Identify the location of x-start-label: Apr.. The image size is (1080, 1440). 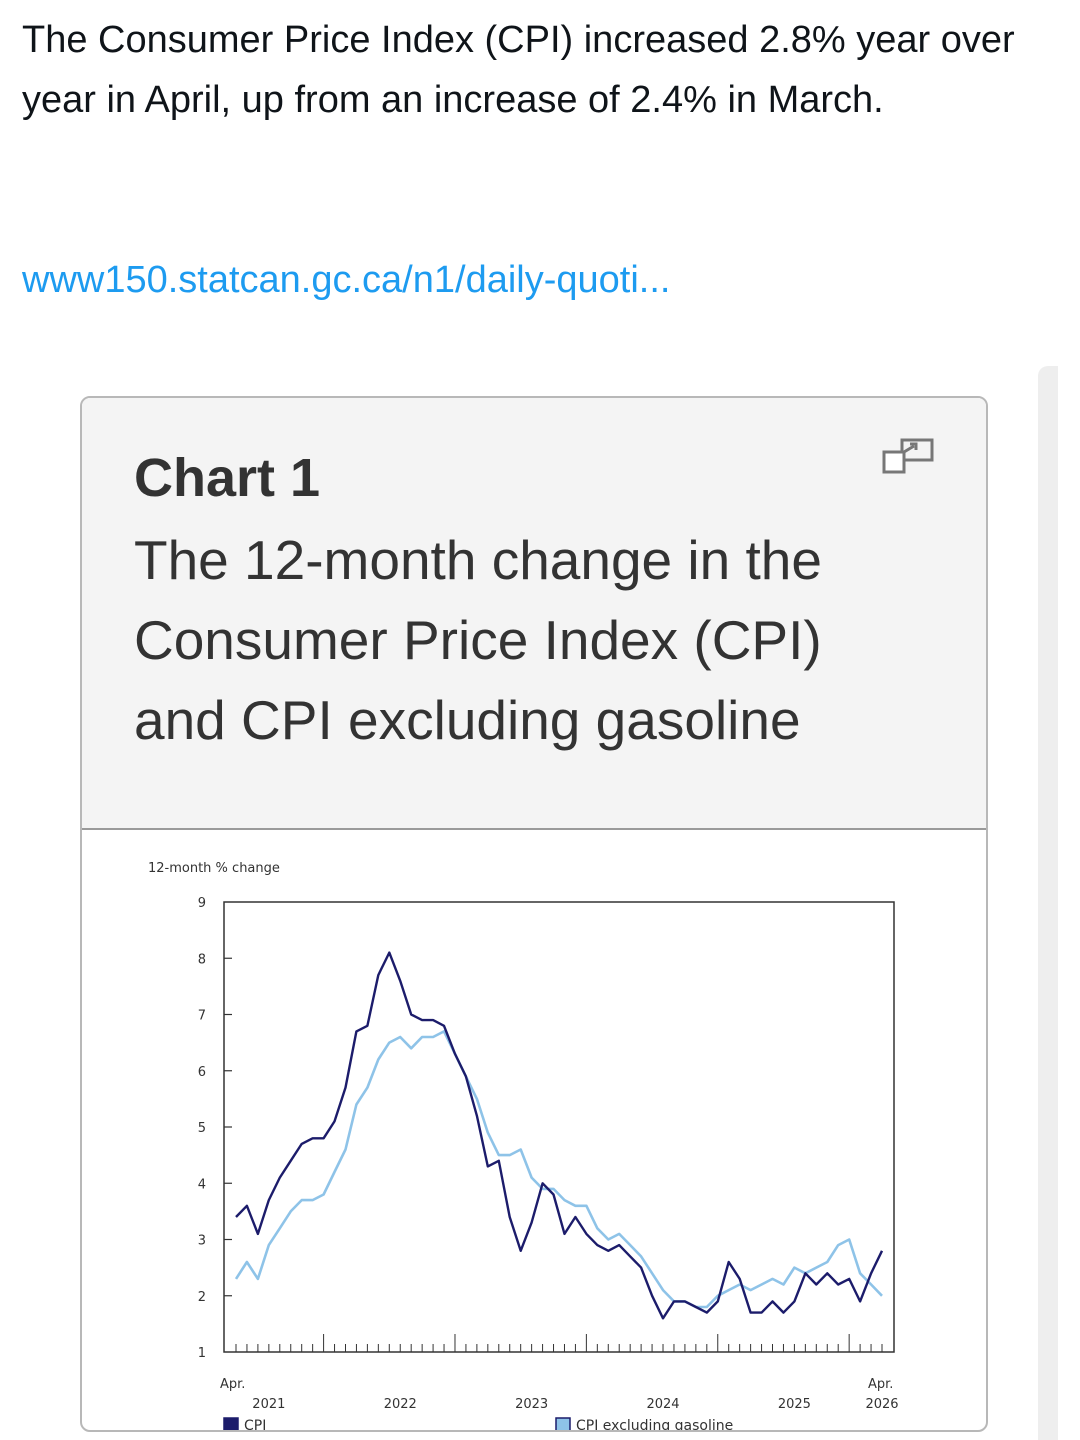
(232, 1384).